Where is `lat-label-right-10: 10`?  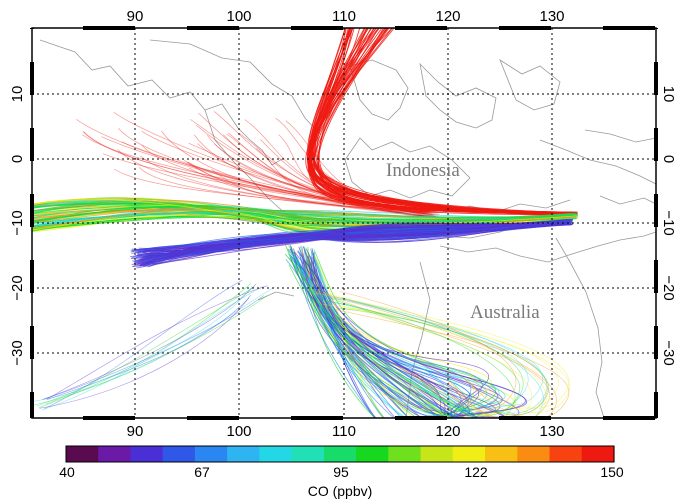 lat-label-right-10: 10 is located at coordinates (668, 94).